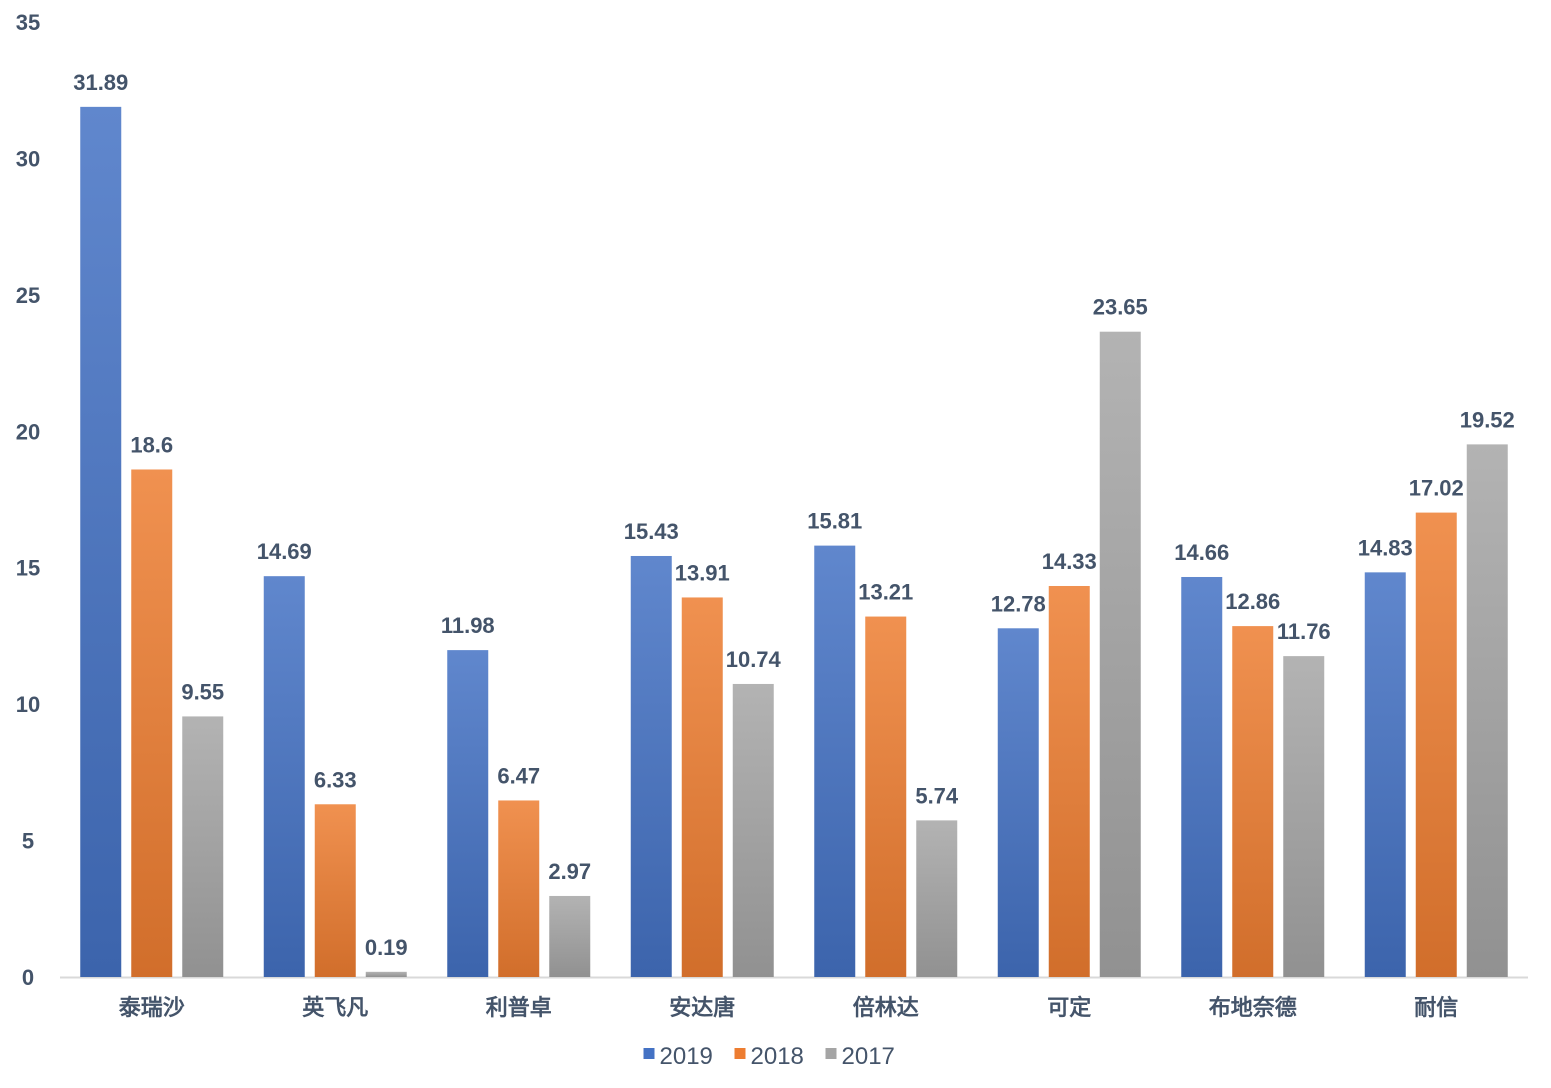 The height and width of the screenshot is (1088, 1551). What do you see at coordinates (100, 82) in the screenshot?
I see `data-label: 31.89` at bounding box center [100, 82].